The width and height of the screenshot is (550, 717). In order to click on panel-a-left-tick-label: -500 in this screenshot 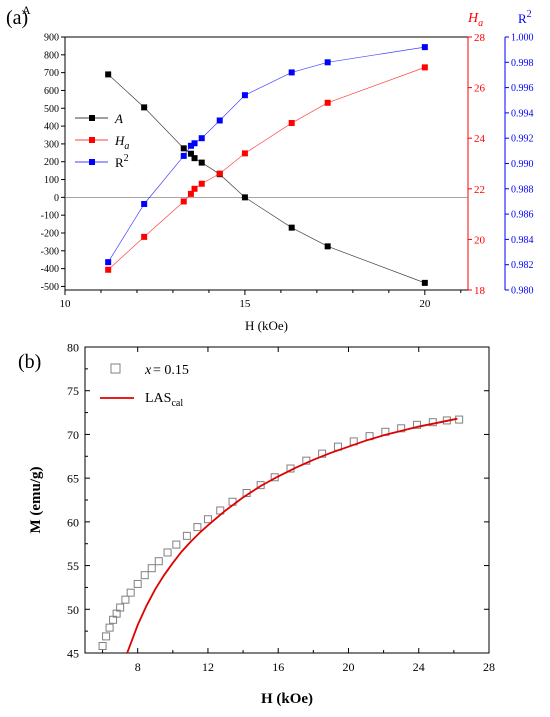, I will do `click(50, 287)`.